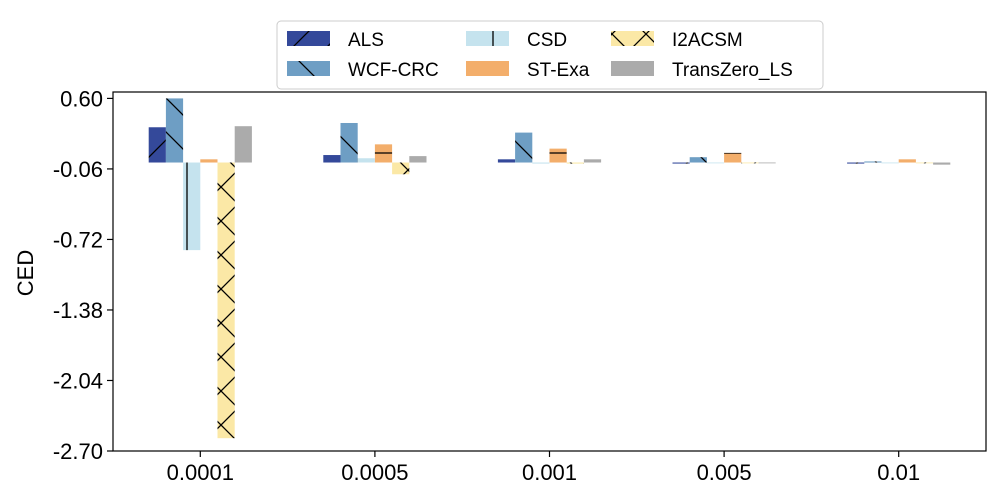 The width and height of the screenshot is (1000, 500). I want to click on legend-label: I2ACSM, so click(707, 40).